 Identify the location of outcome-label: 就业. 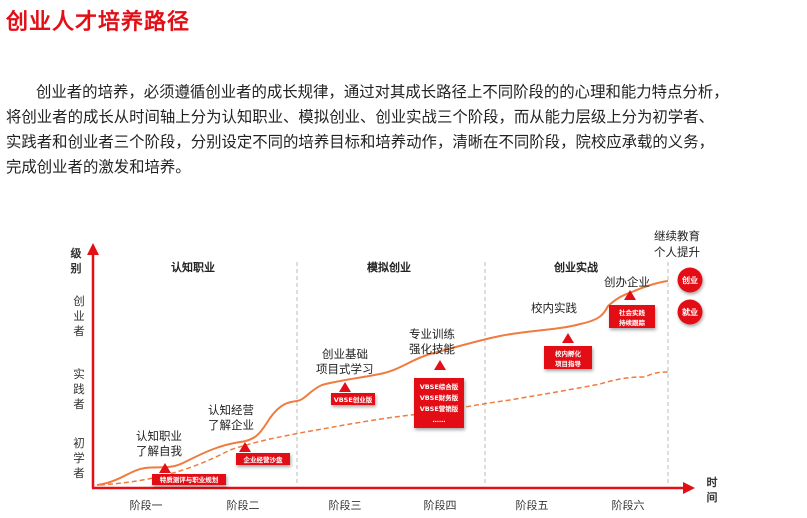
(690, 312).